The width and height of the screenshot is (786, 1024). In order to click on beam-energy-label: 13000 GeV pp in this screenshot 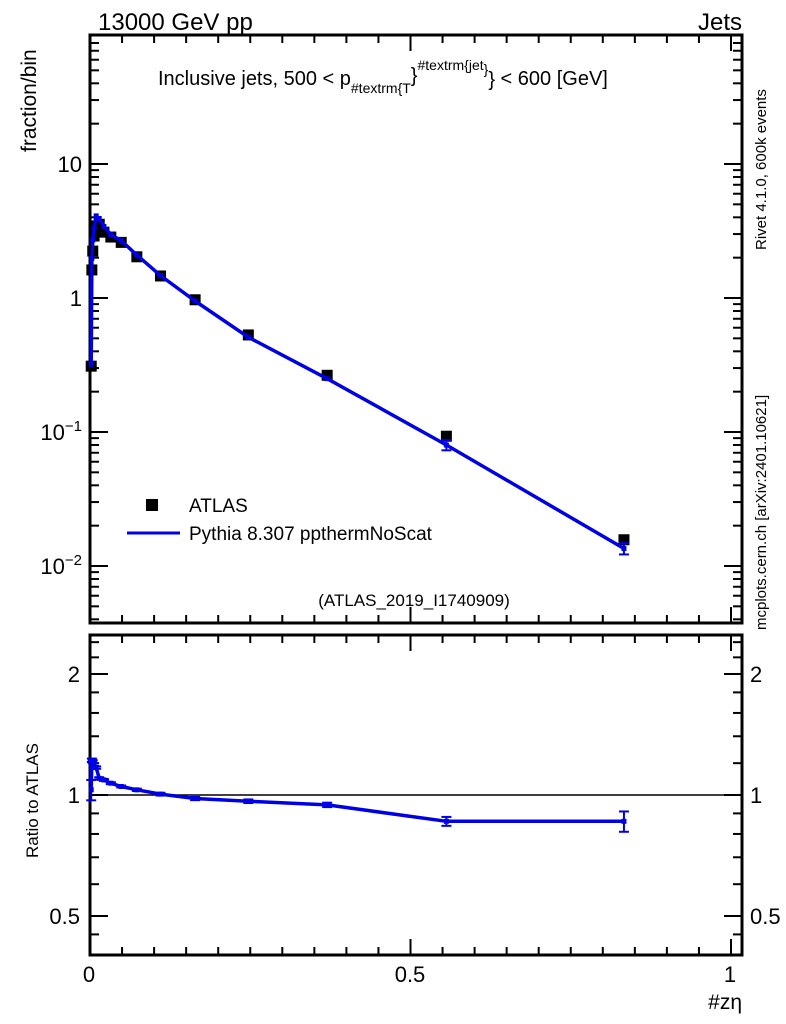, I will do `click(175, 22)`.